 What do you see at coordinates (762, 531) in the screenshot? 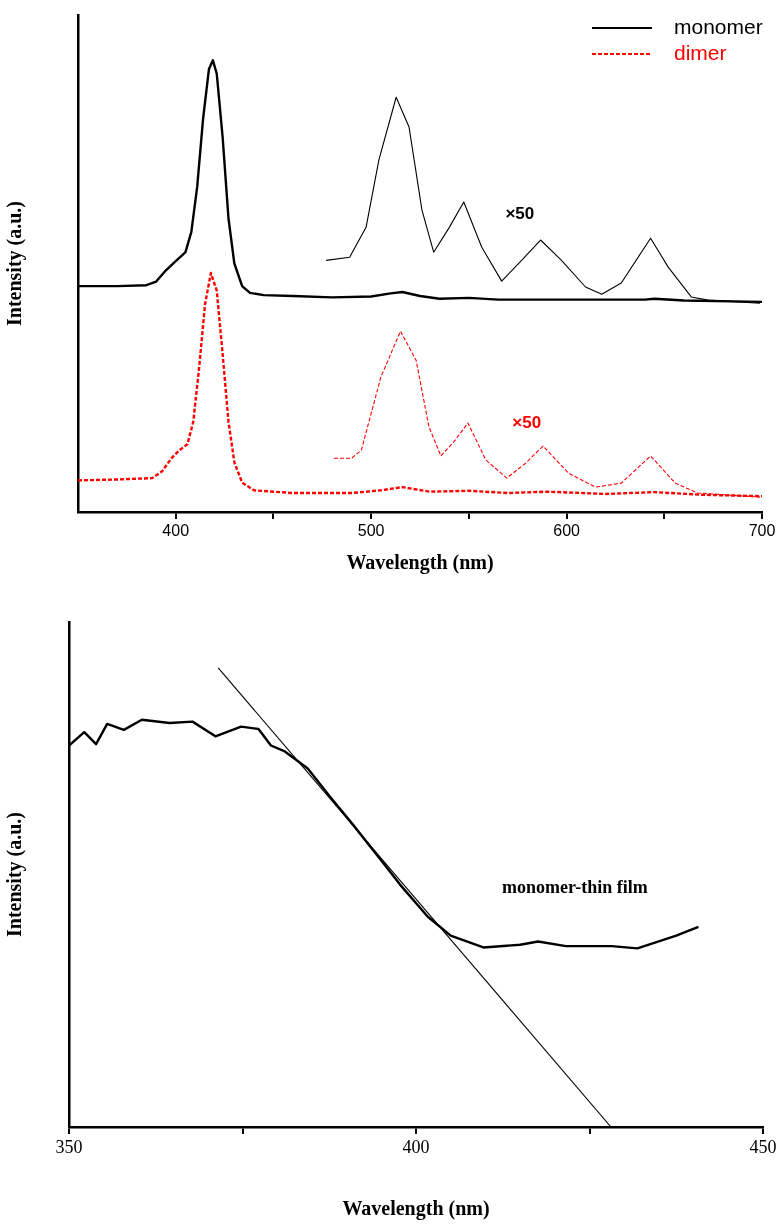
I see `x-tick-label: 700` at bounding box center [762, 531].